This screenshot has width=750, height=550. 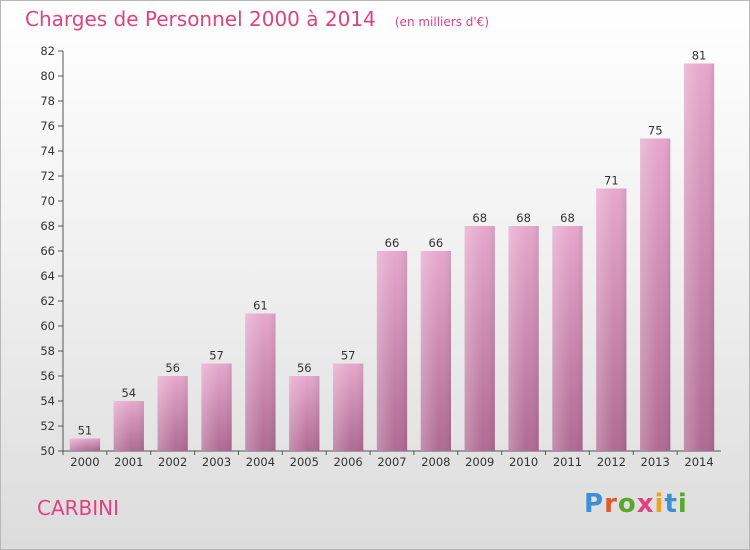 I want to click on bar-value-label: 75, so click(x=655, y=131).